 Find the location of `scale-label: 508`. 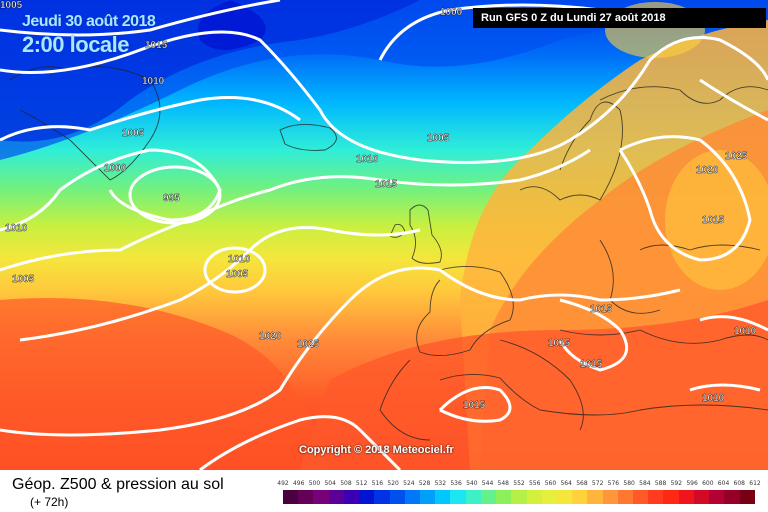

scale-label: 508 is located at coordinates (346, 483).